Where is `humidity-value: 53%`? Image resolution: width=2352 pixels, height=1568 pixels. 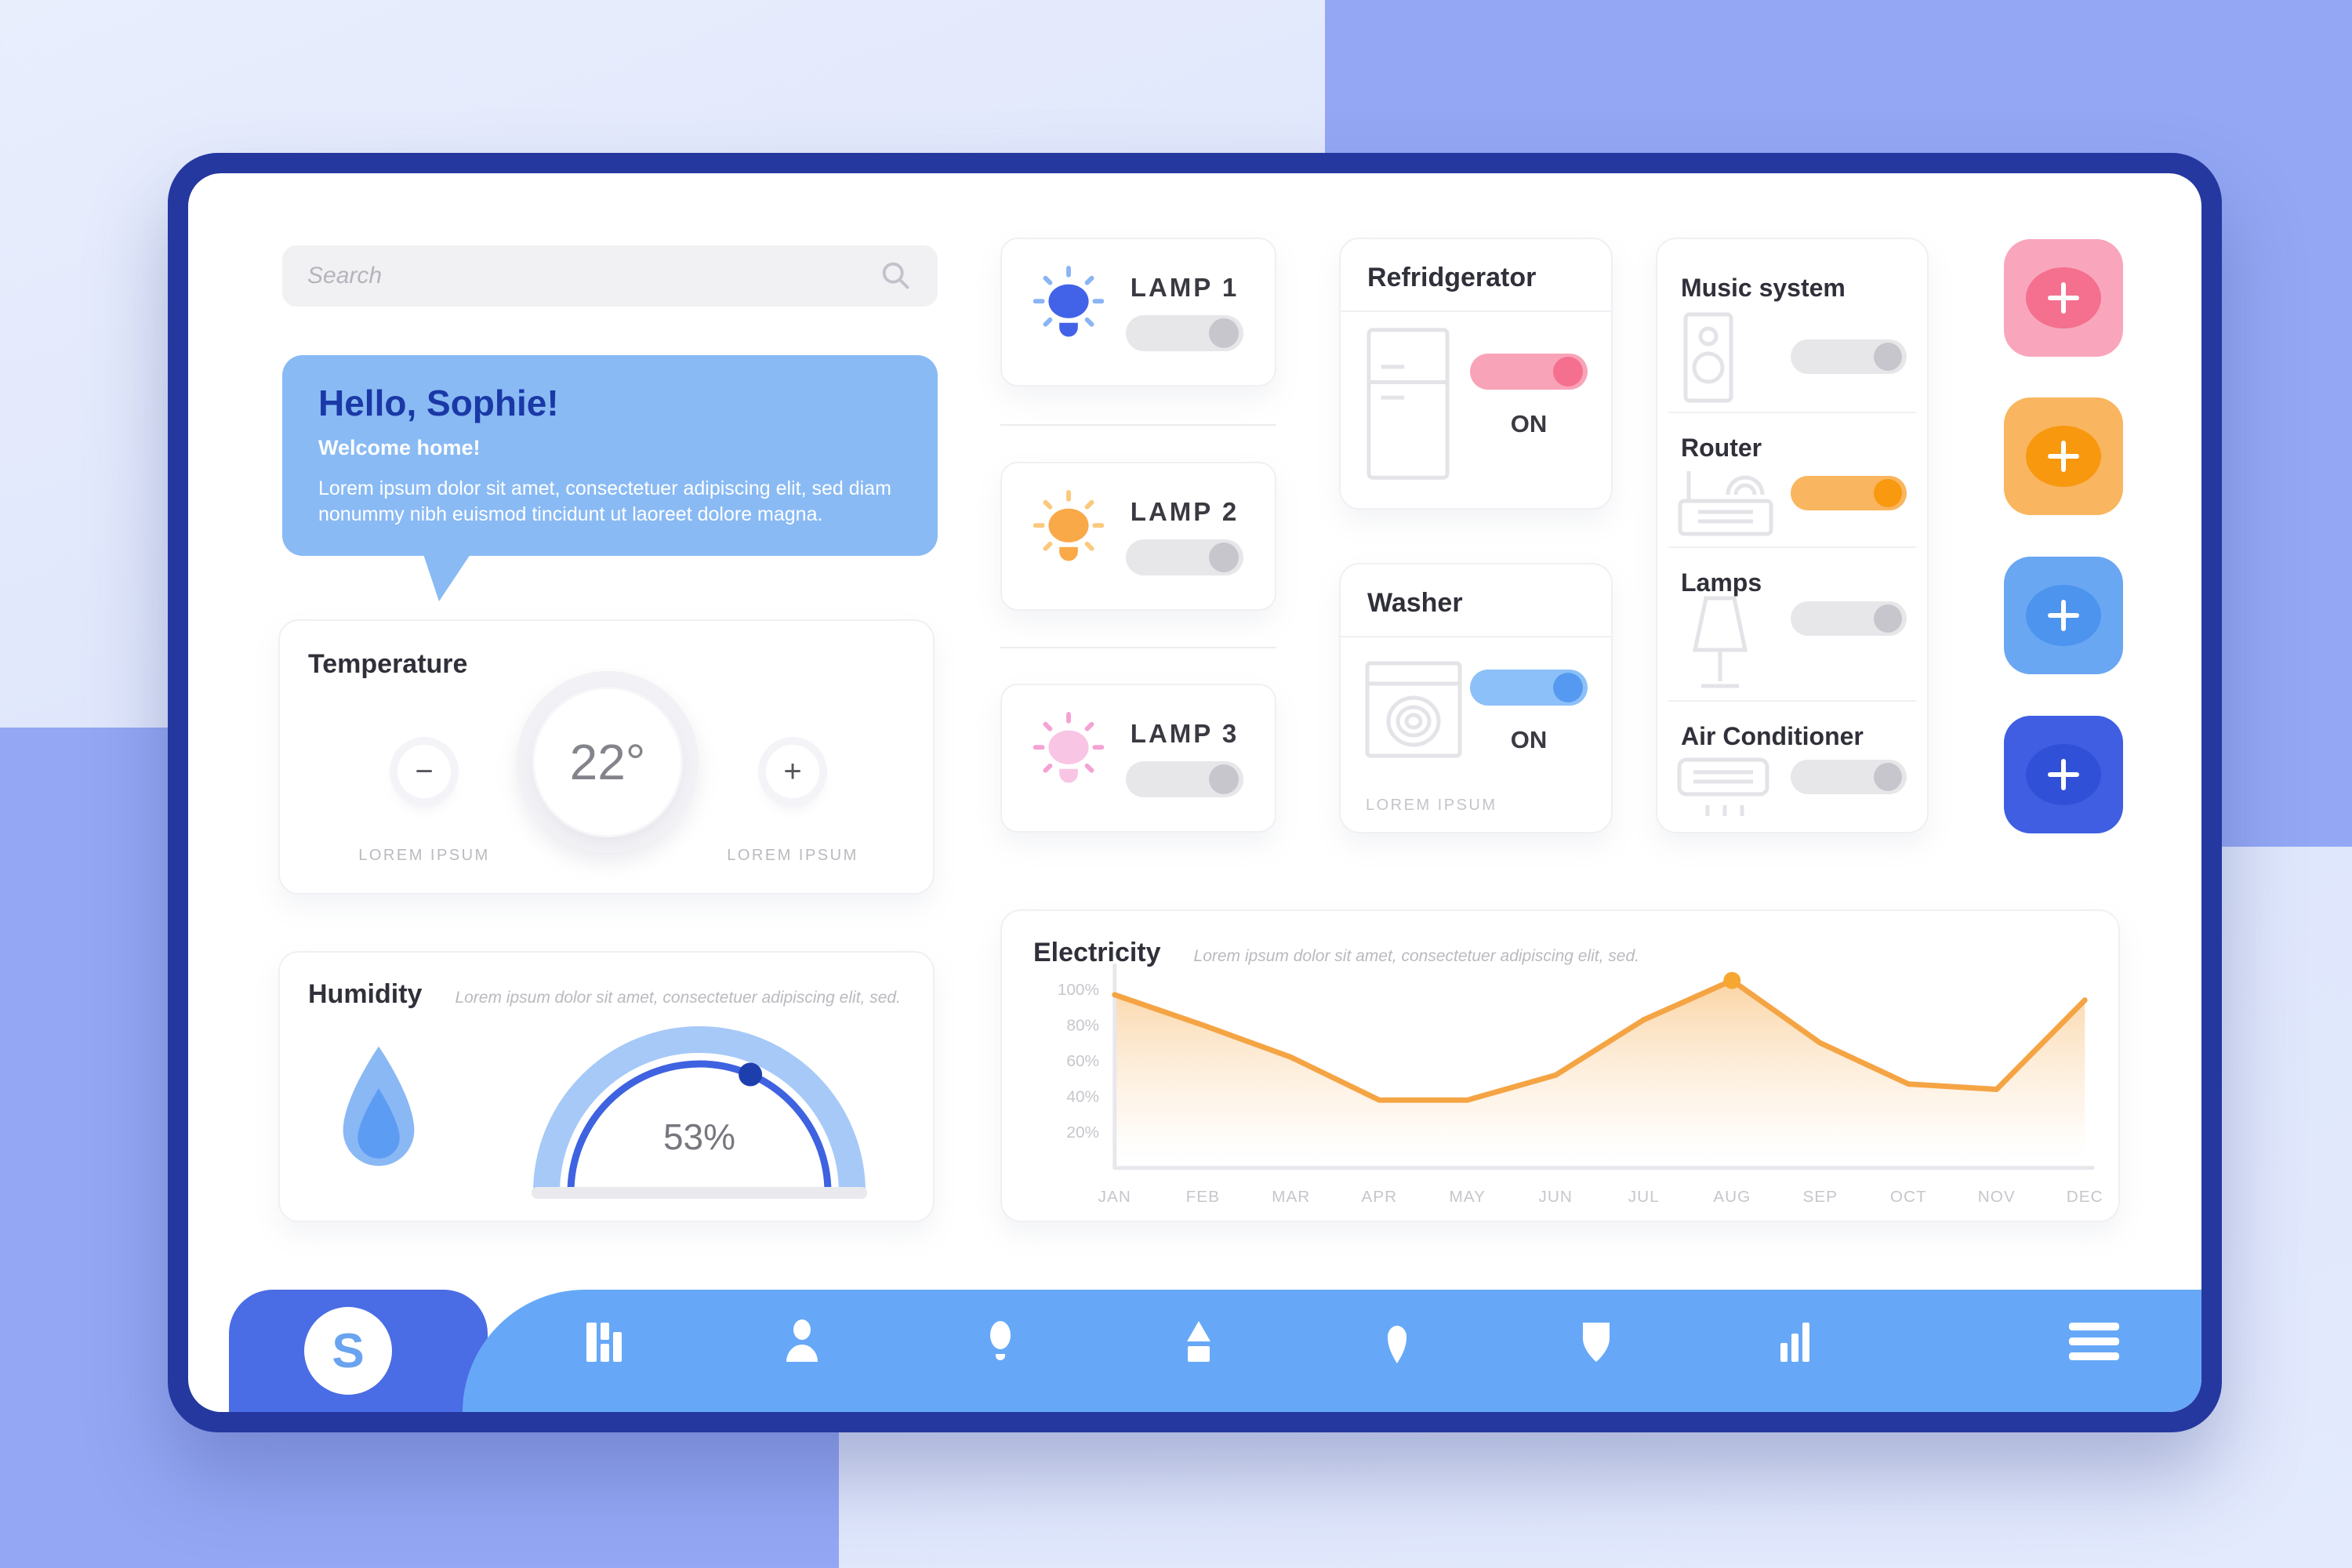
humidity-value: 53% is located at coordinates (699, 1136).